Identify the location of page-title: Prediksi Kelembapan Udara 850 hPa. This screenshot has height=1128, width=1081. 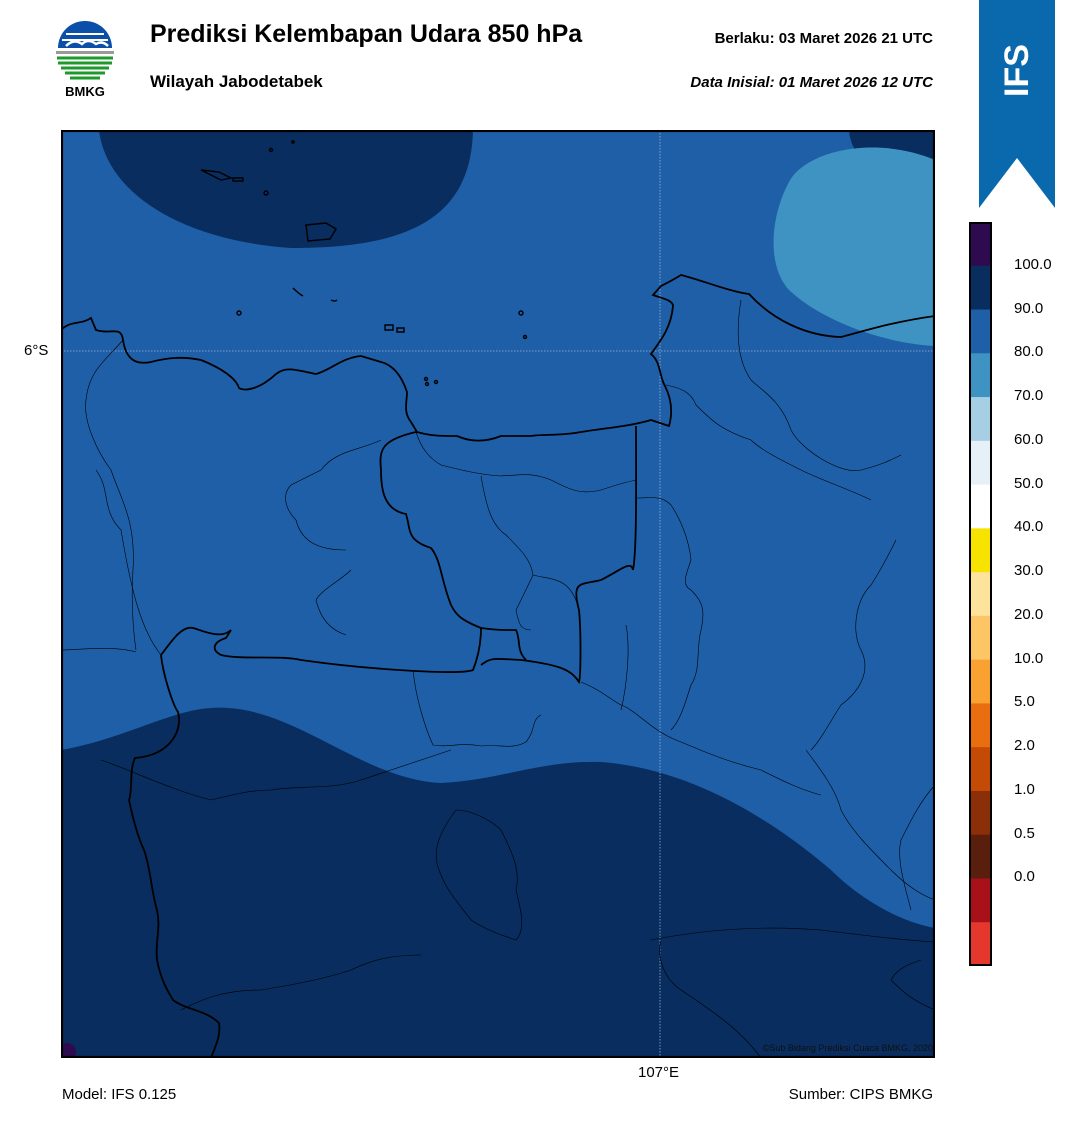
(366, 34).